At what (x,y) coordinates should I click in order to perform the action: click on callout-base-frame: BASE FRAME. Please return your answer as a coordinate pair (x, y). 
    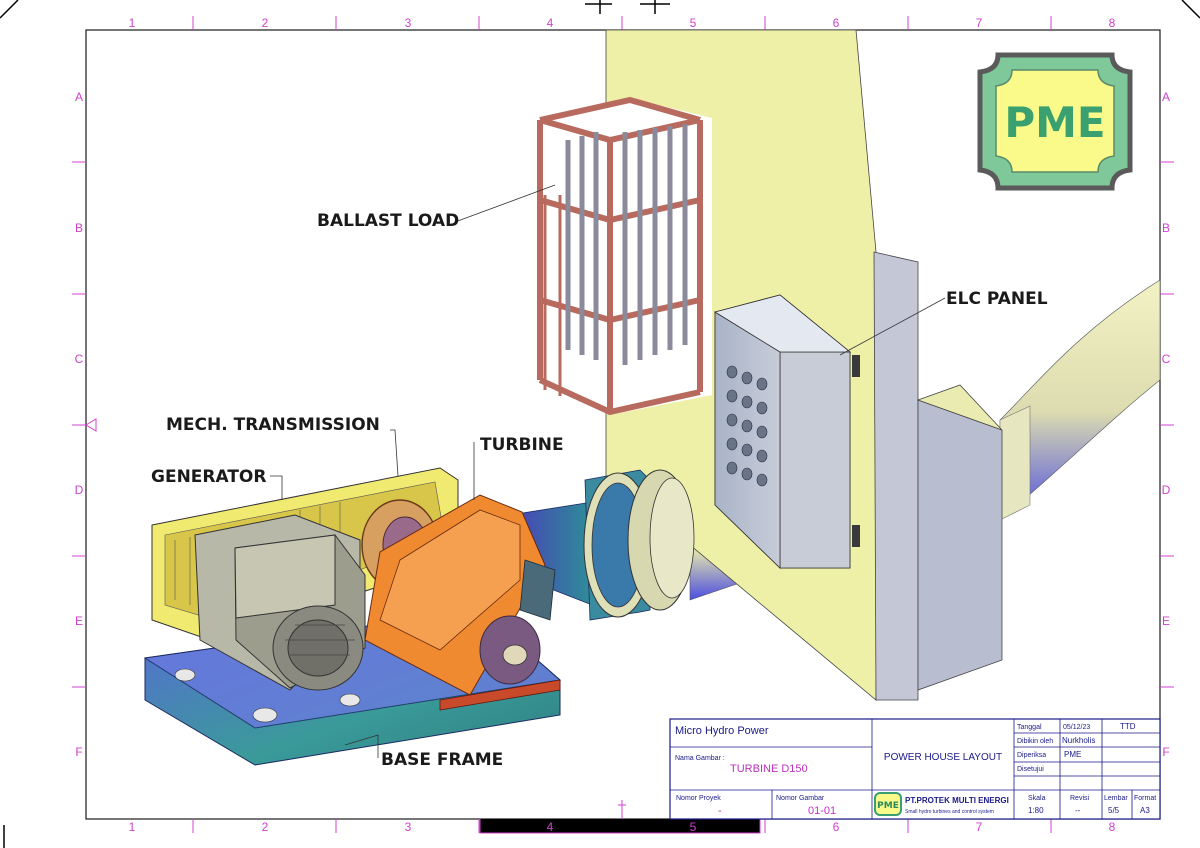
    Looking at the image, I should click on (442, 760).